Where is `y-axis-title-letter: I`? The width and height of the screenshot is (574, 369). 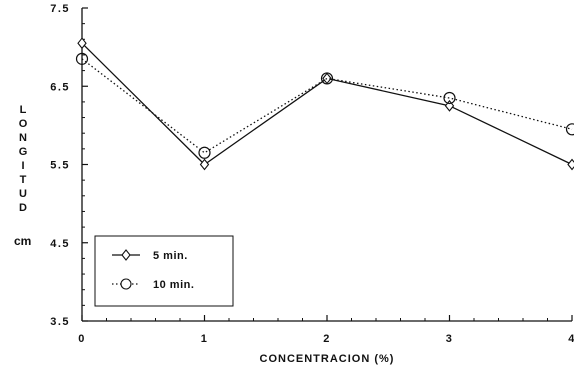 y-axis-title-letter: I is located at coordinates (22, 166).